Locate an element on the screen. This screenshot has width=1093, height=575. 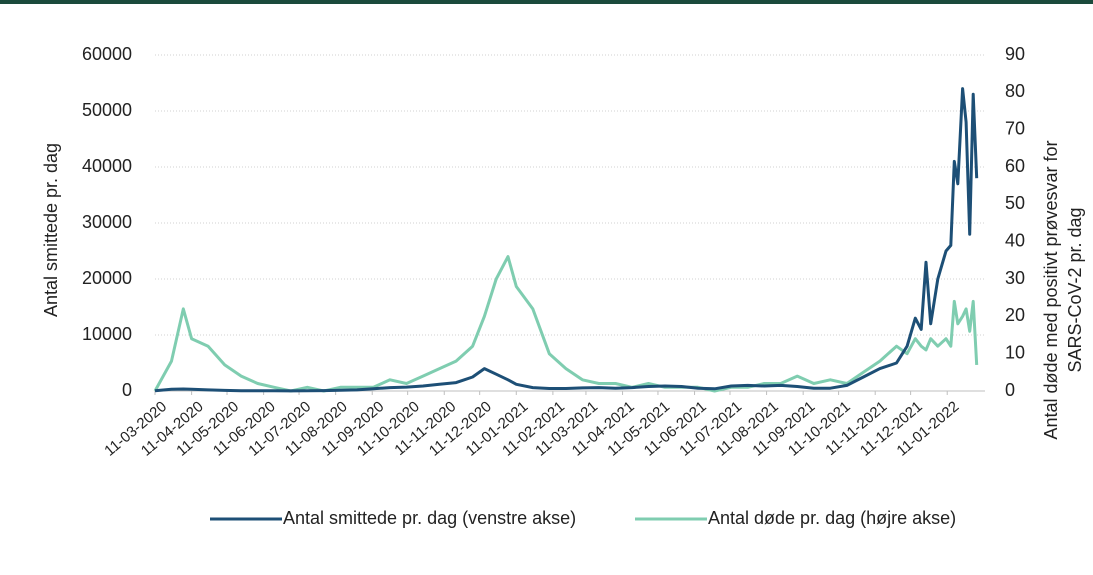
y2-tick-label: 0 is located at coordinates (1010, 390).